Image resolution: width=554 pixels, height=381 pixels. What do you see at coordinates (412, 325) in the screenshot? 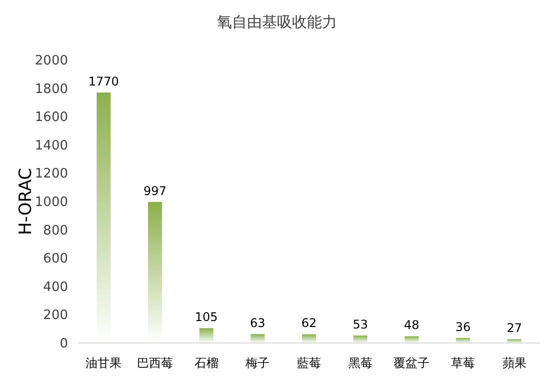
I see `data-label: 48` at bounding box center [412, 325].